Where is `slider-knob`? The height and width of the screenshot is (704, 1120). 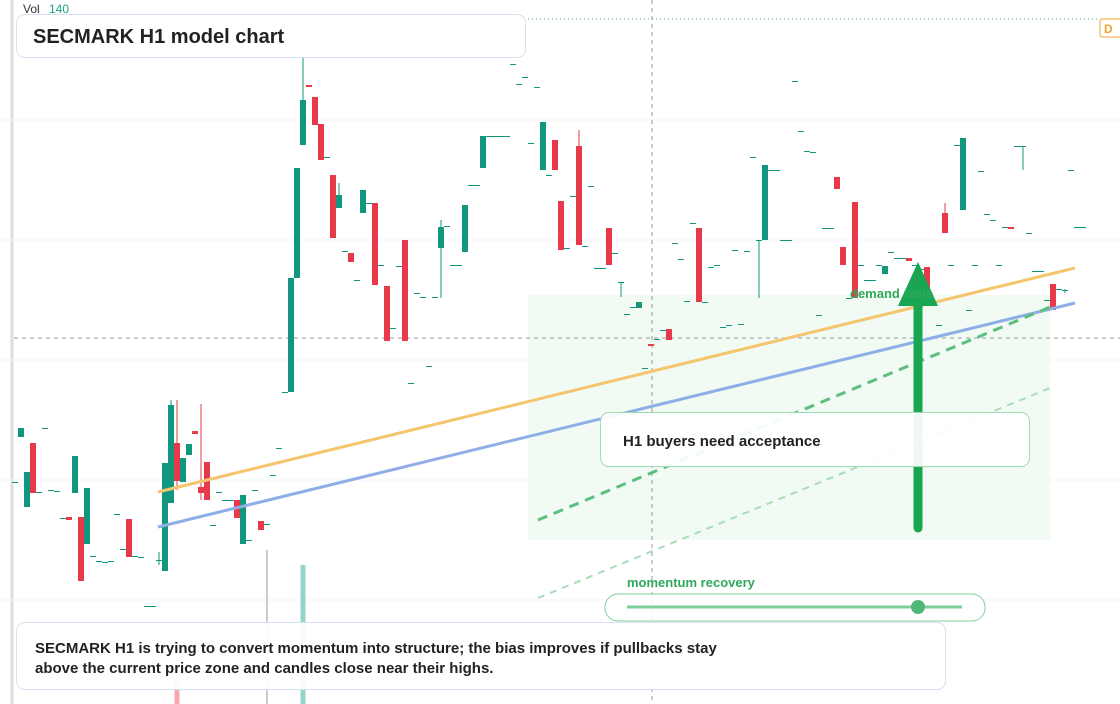
slider-knob is located at coordinates (918, 607).